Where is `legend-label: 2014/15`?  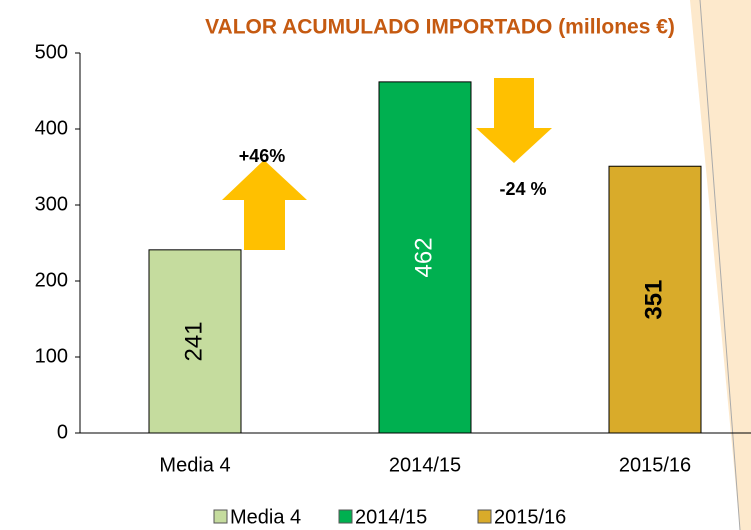
legend-label: 2014/15 is located at coordinates (391, 517).